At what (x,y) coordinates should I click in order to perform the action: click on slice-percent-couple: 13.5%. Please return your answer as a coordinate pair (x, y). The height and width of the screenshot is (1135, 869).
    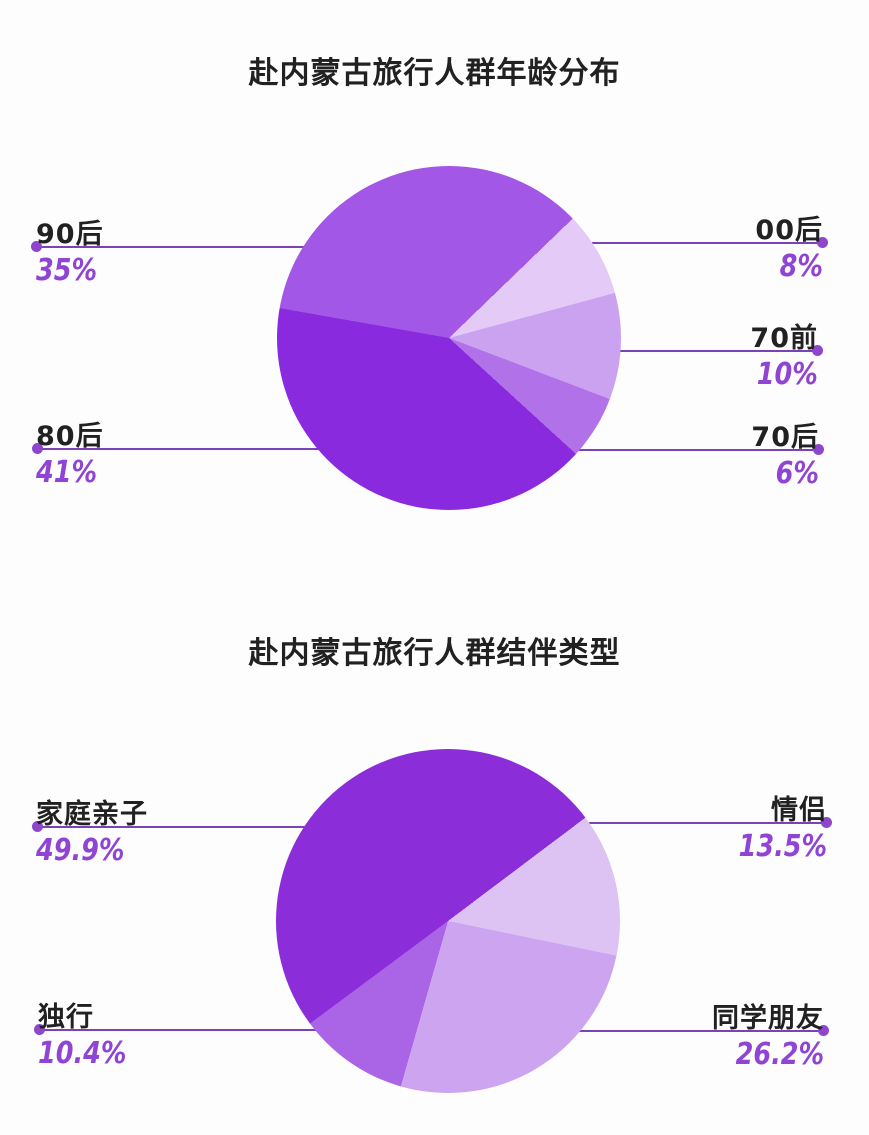
    Looking at the image, I should click on (782, 846).